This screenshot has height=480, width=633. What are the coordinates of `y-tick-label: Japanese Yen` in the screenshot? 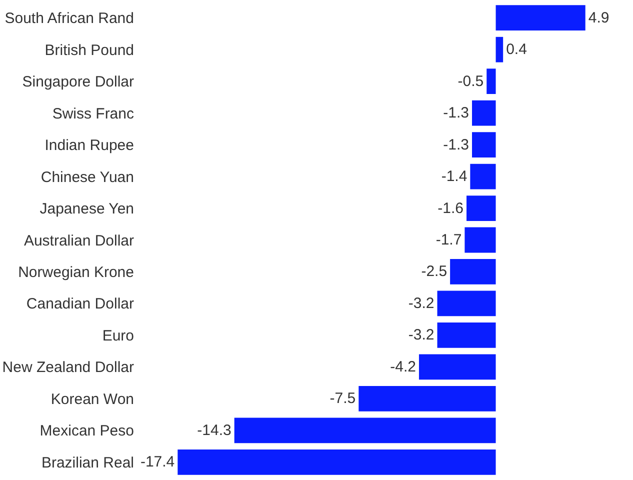 It's located at (87, 209).